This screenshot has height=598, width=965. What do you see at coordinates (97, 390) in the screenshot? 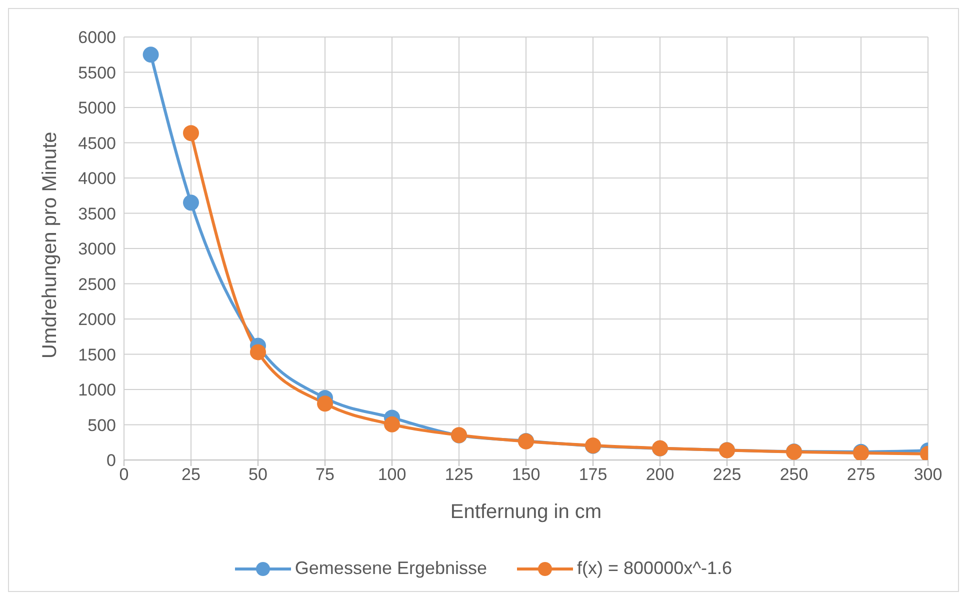
I see `y-tick-label: 1000` at bounding box center [97, 390].